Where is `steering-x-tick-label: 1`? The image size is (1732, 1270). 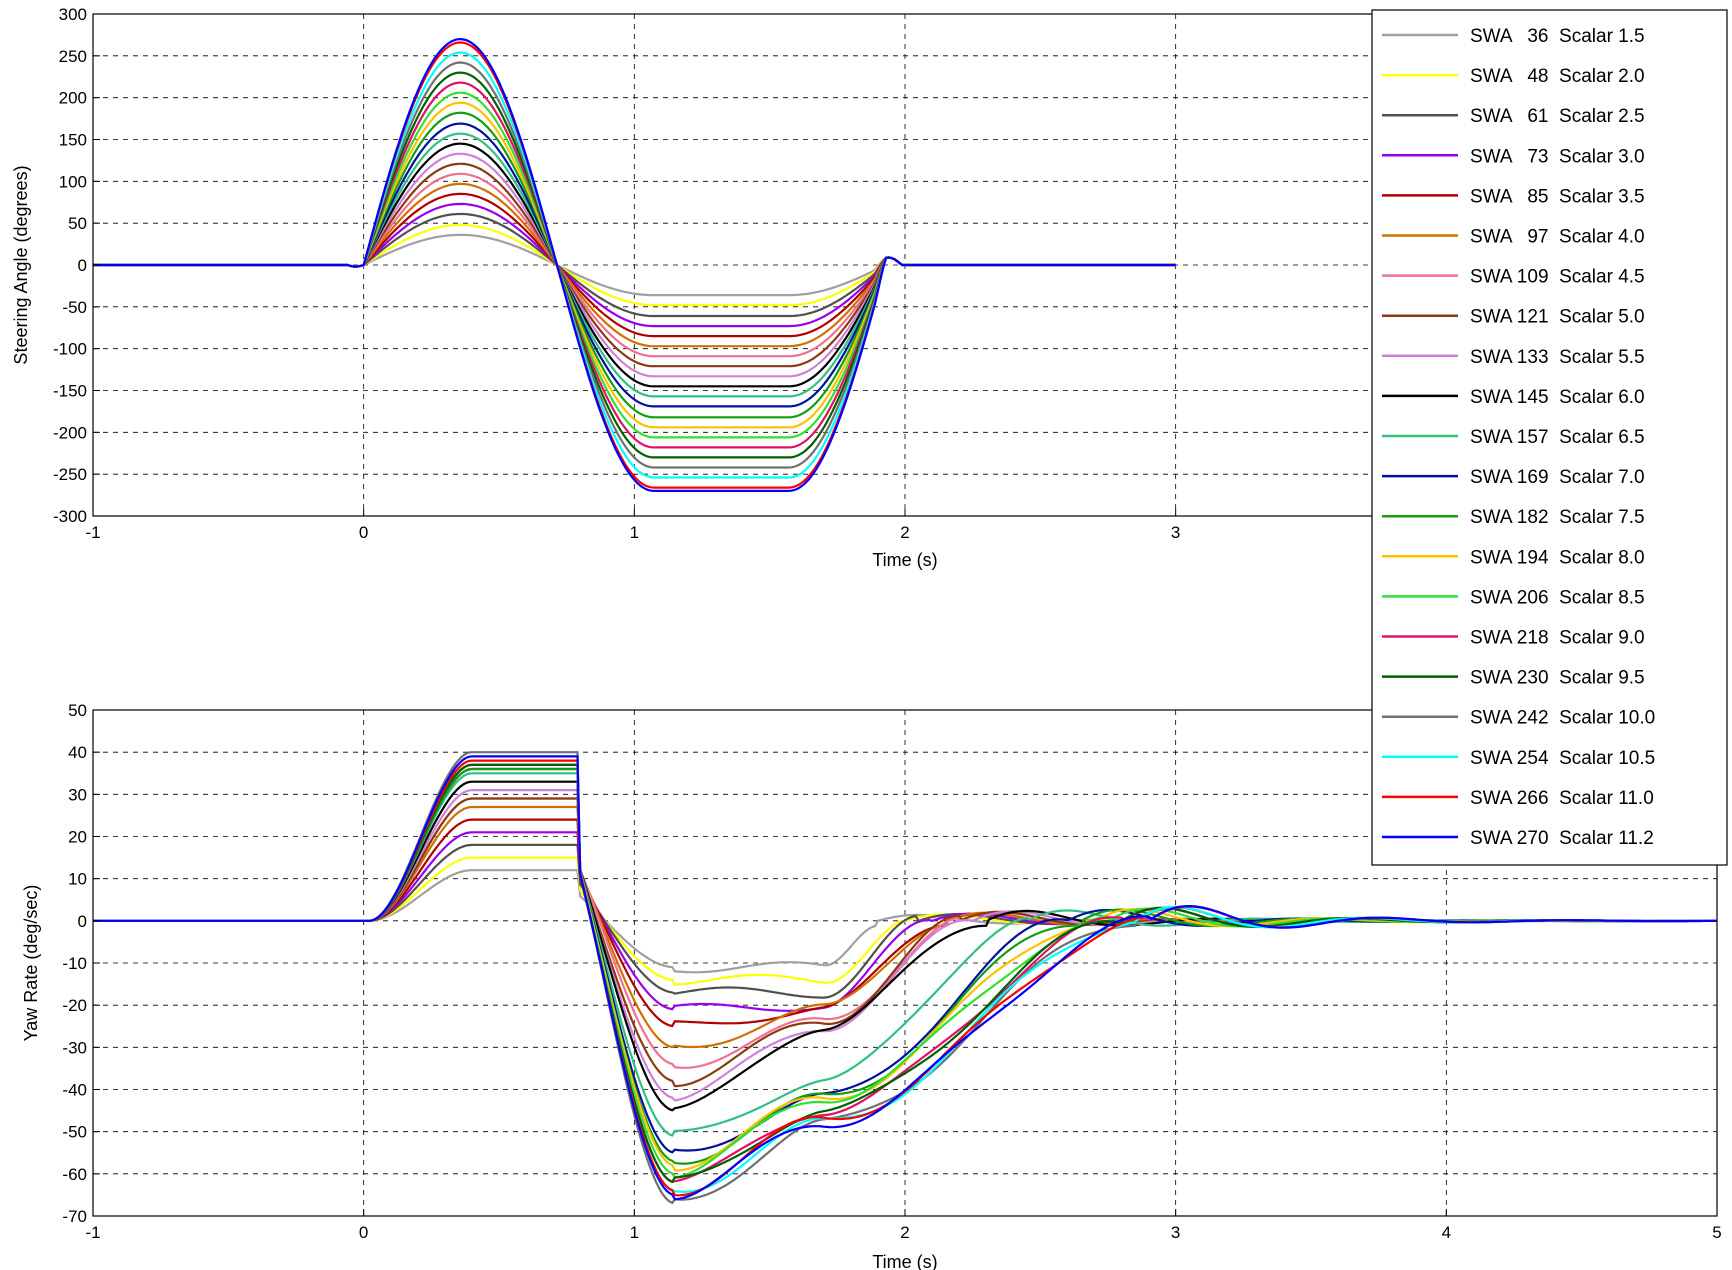 steering-x-tick-label: 1 is located at coordinates (634, 532).